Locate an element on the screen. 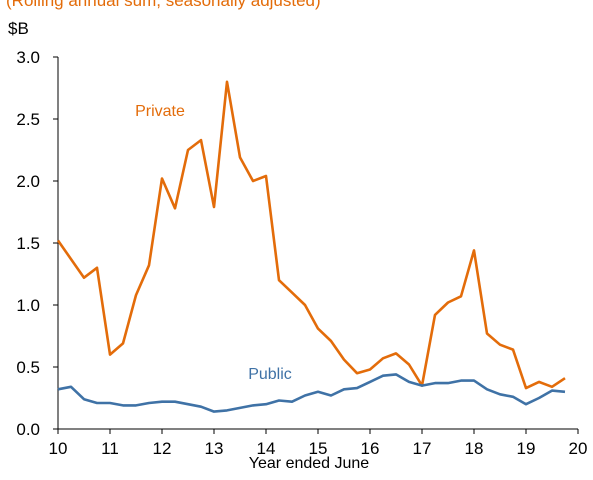 Image resolution: width=593 pixels, height=480 pixels. x-axis: 10 11 12 13 14 15 16 17 18 19 20 is located at coordinates (318, 443).